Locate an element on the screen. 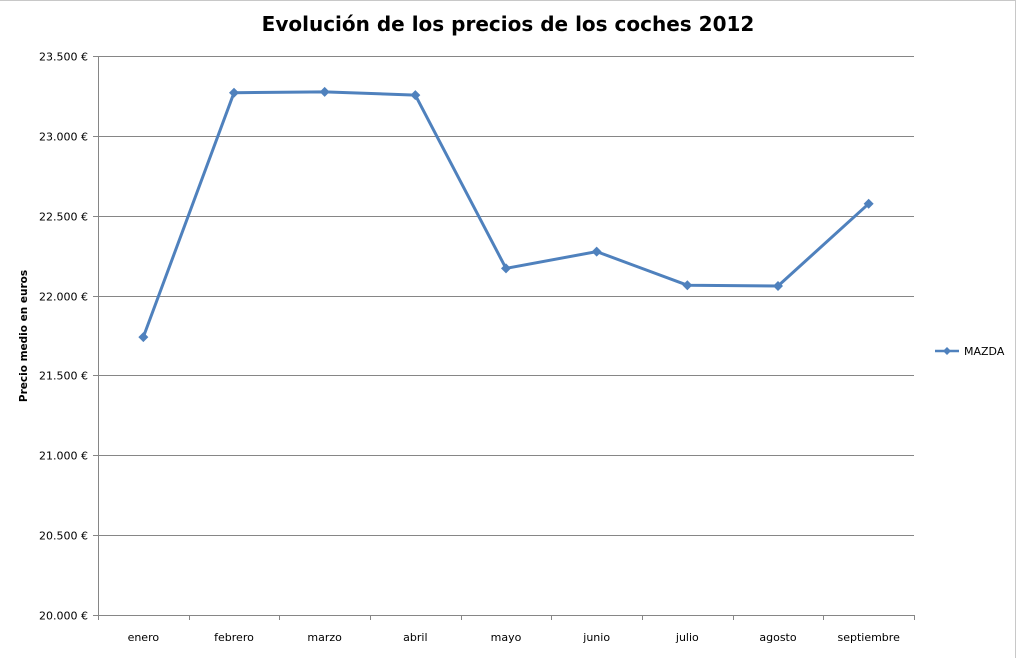  legend-label-mazda: MAZDA is located at coordinates (984, 351).